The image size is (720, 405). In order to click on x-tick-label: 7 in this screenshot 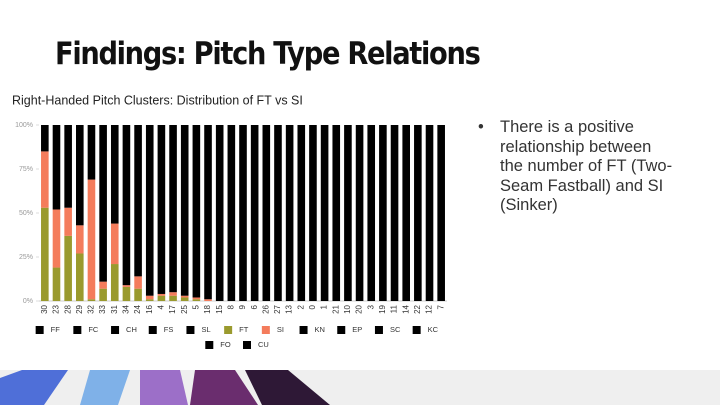, I will do `click(440, 306)`.